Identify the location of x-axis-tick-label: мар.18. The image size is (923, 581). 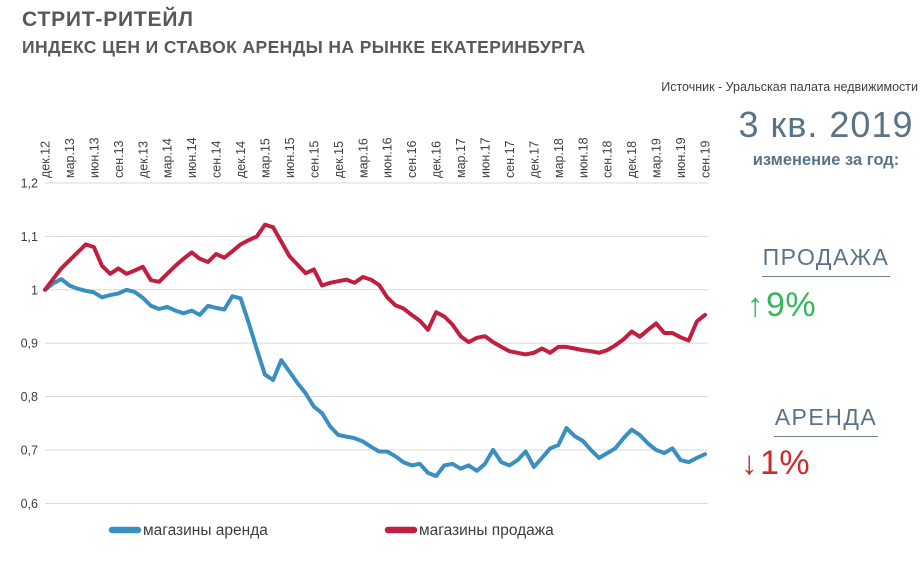
(559, 158).